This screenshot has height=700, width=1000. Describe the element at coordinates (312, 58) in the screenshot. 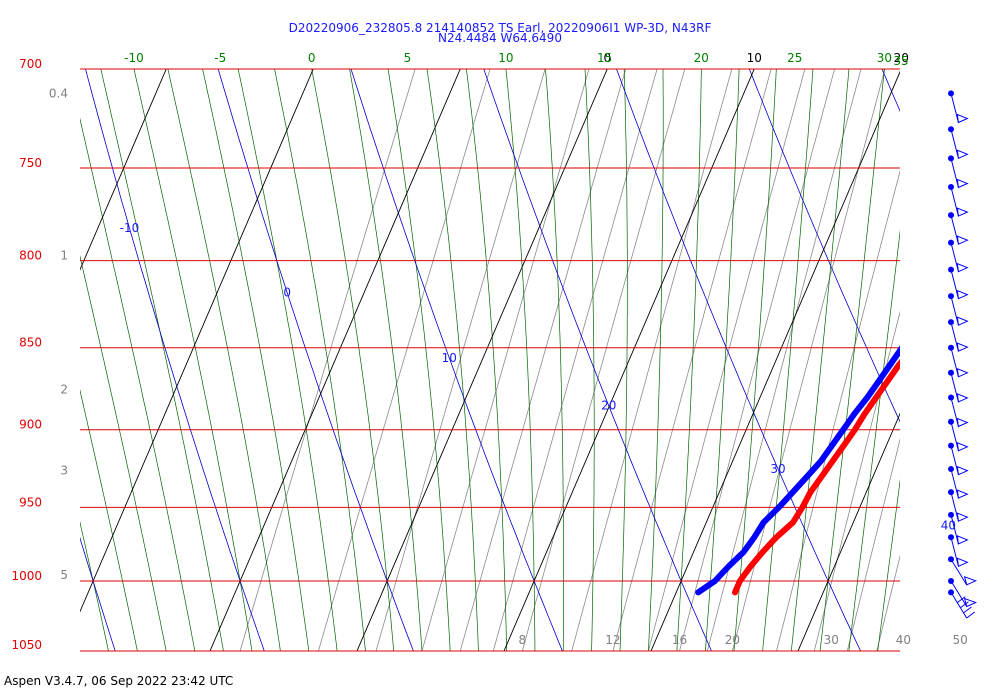

I see `moist-adiabat-label: 0` at that location.